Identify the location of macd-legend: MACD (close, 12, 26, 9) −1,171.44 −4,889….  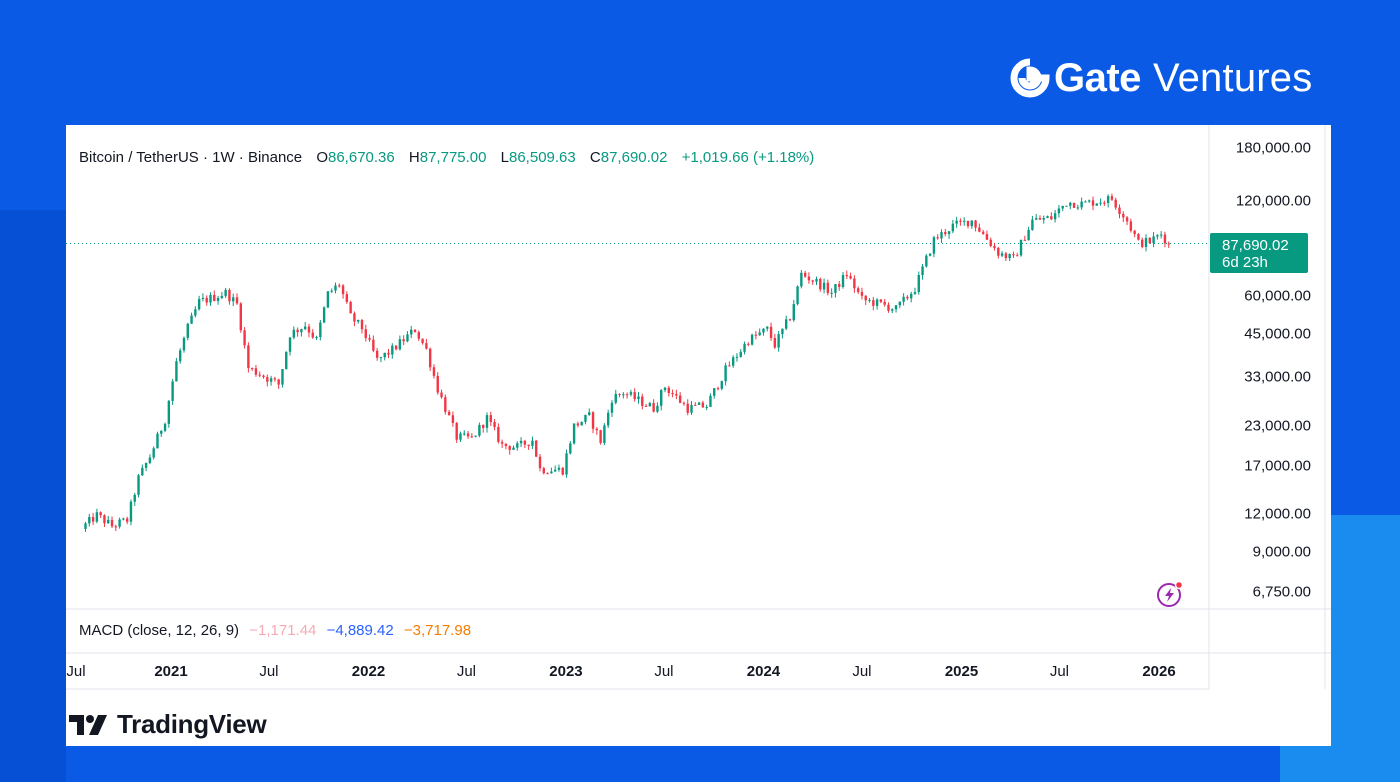
(275, 630).